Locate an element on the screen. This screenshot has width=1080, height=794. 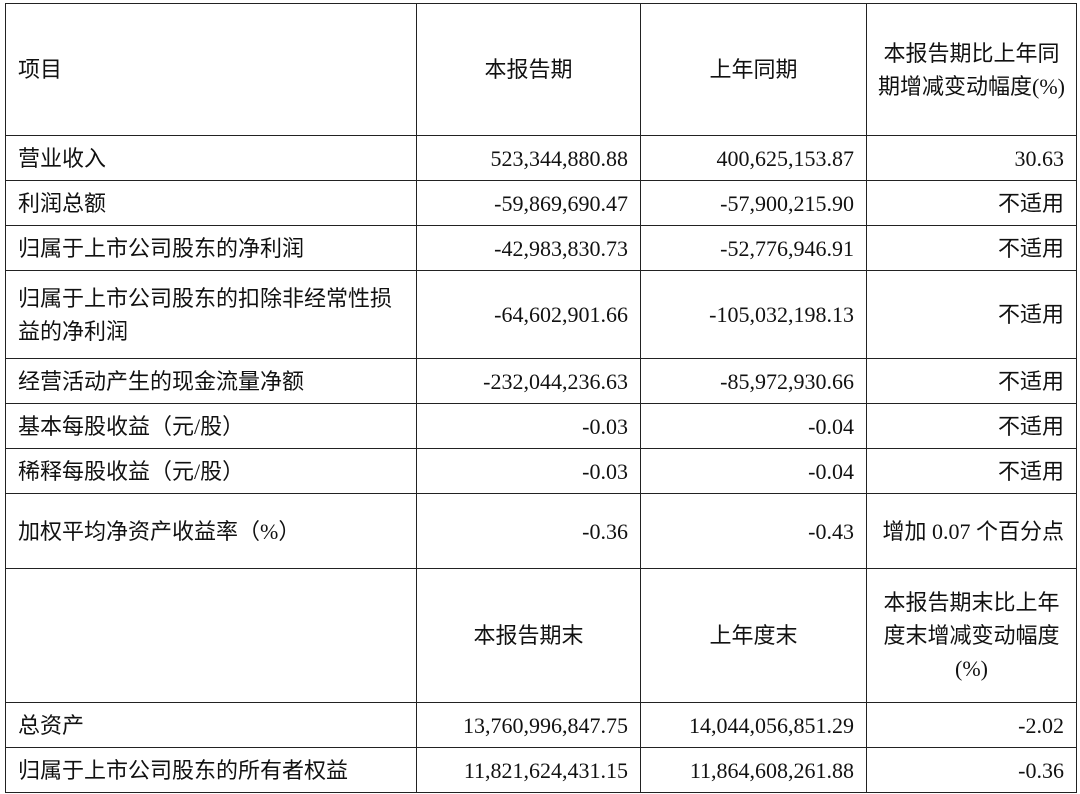
row-label: 总资产 is located at coordinates (211, 725).